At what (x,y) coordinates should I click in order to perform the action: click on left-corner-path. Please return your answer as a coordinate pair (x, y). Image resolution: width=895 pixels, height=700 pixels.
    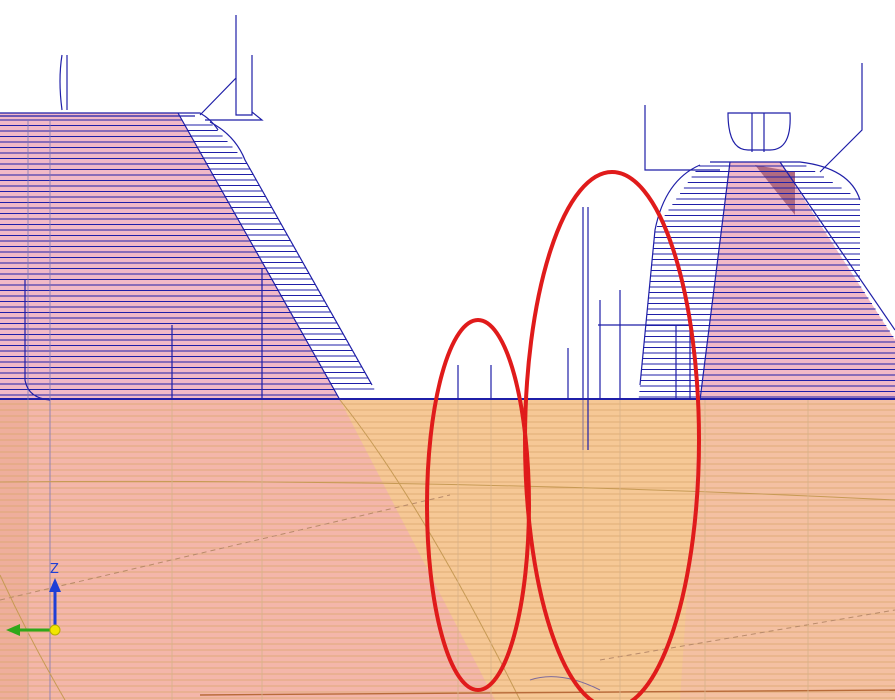
    Looking at the image, I should click on (37, 340).